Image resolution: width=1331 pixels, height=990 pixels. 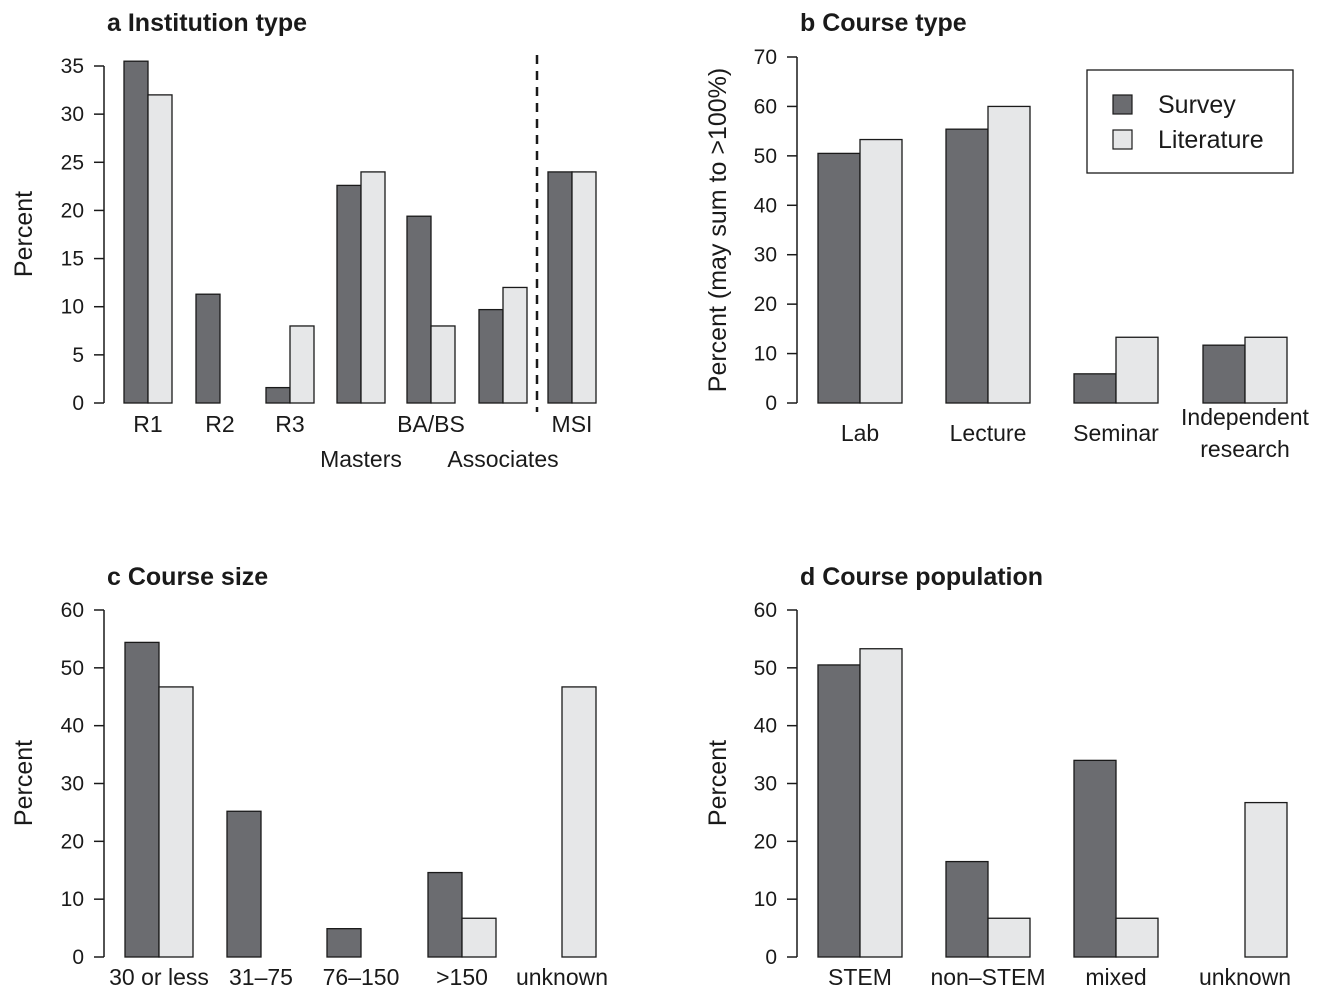 I want to click on panel-d-y-axis-label: Percent, so click(x=718, y=783).